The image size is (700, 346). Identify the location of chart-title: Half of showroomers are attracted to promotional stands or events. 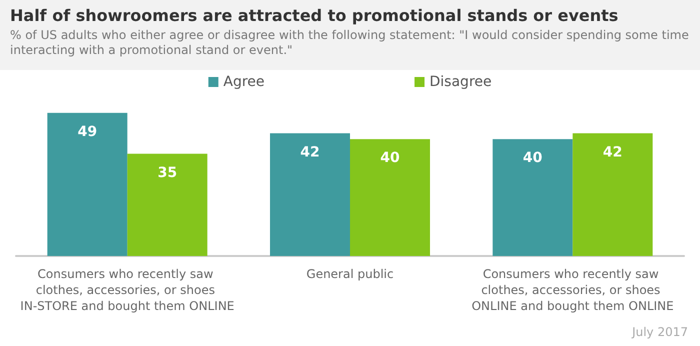
(315, 15).